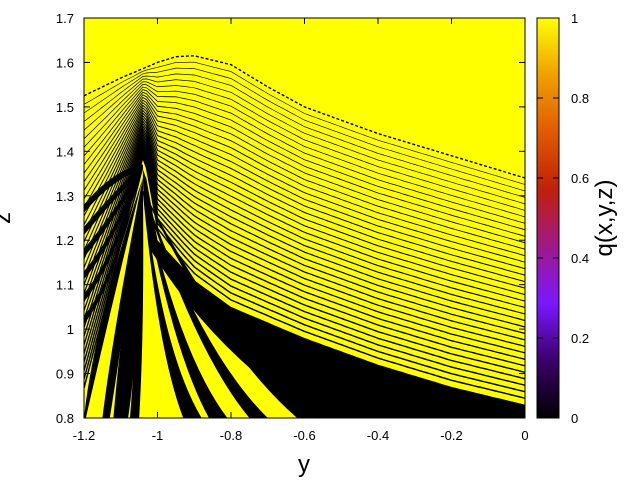  What do you see at coordinates (548, 218) in the screenshot?
I see `colorbar` at bounding box center [548, 218].